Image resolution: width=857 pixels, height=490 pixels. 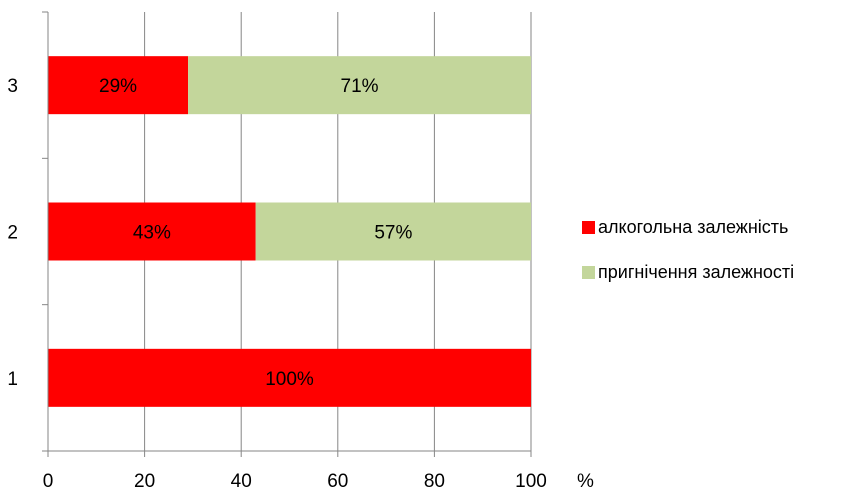 I want to click on legend-item-dependence-suppression: пригнічення залежності, so click(x=688, y=272).